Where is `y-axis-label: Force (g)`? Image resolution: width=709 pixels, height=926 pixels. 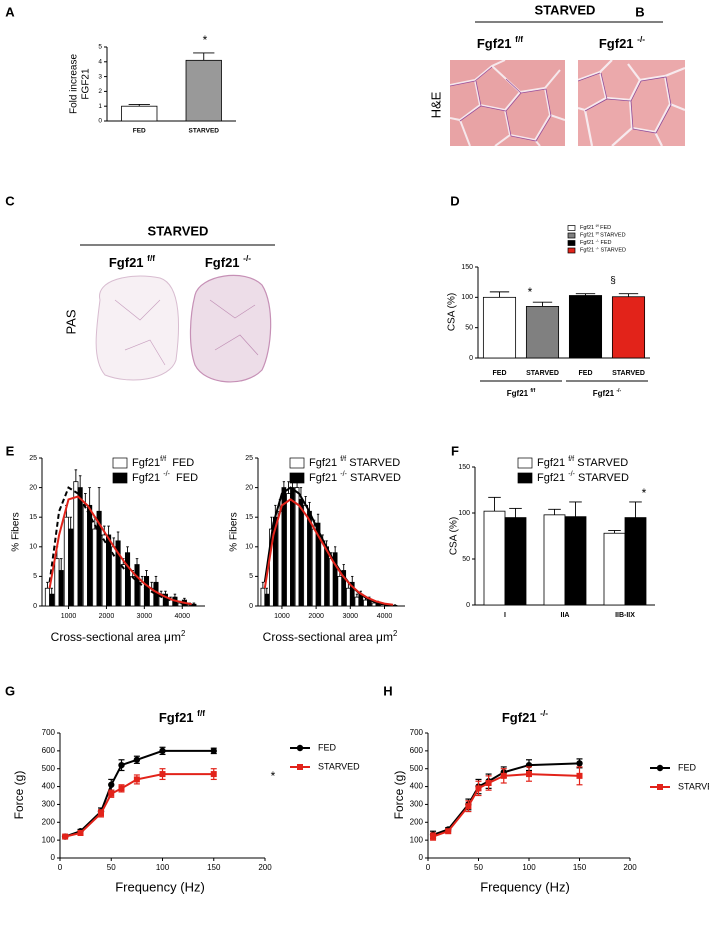 y-axis-label: Force (g) is located at coordinates (399, 795).